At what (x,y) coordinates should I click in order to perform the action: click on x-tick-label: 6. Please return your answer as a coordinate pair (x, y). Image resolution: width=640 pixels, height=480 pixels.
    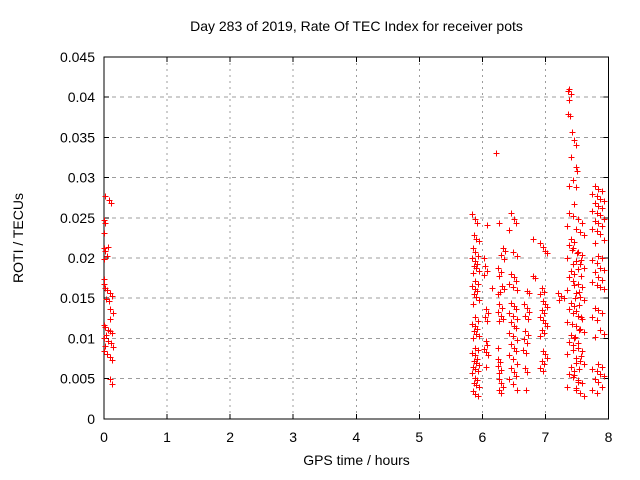
    Looking at the image, I should click on (482, 437).